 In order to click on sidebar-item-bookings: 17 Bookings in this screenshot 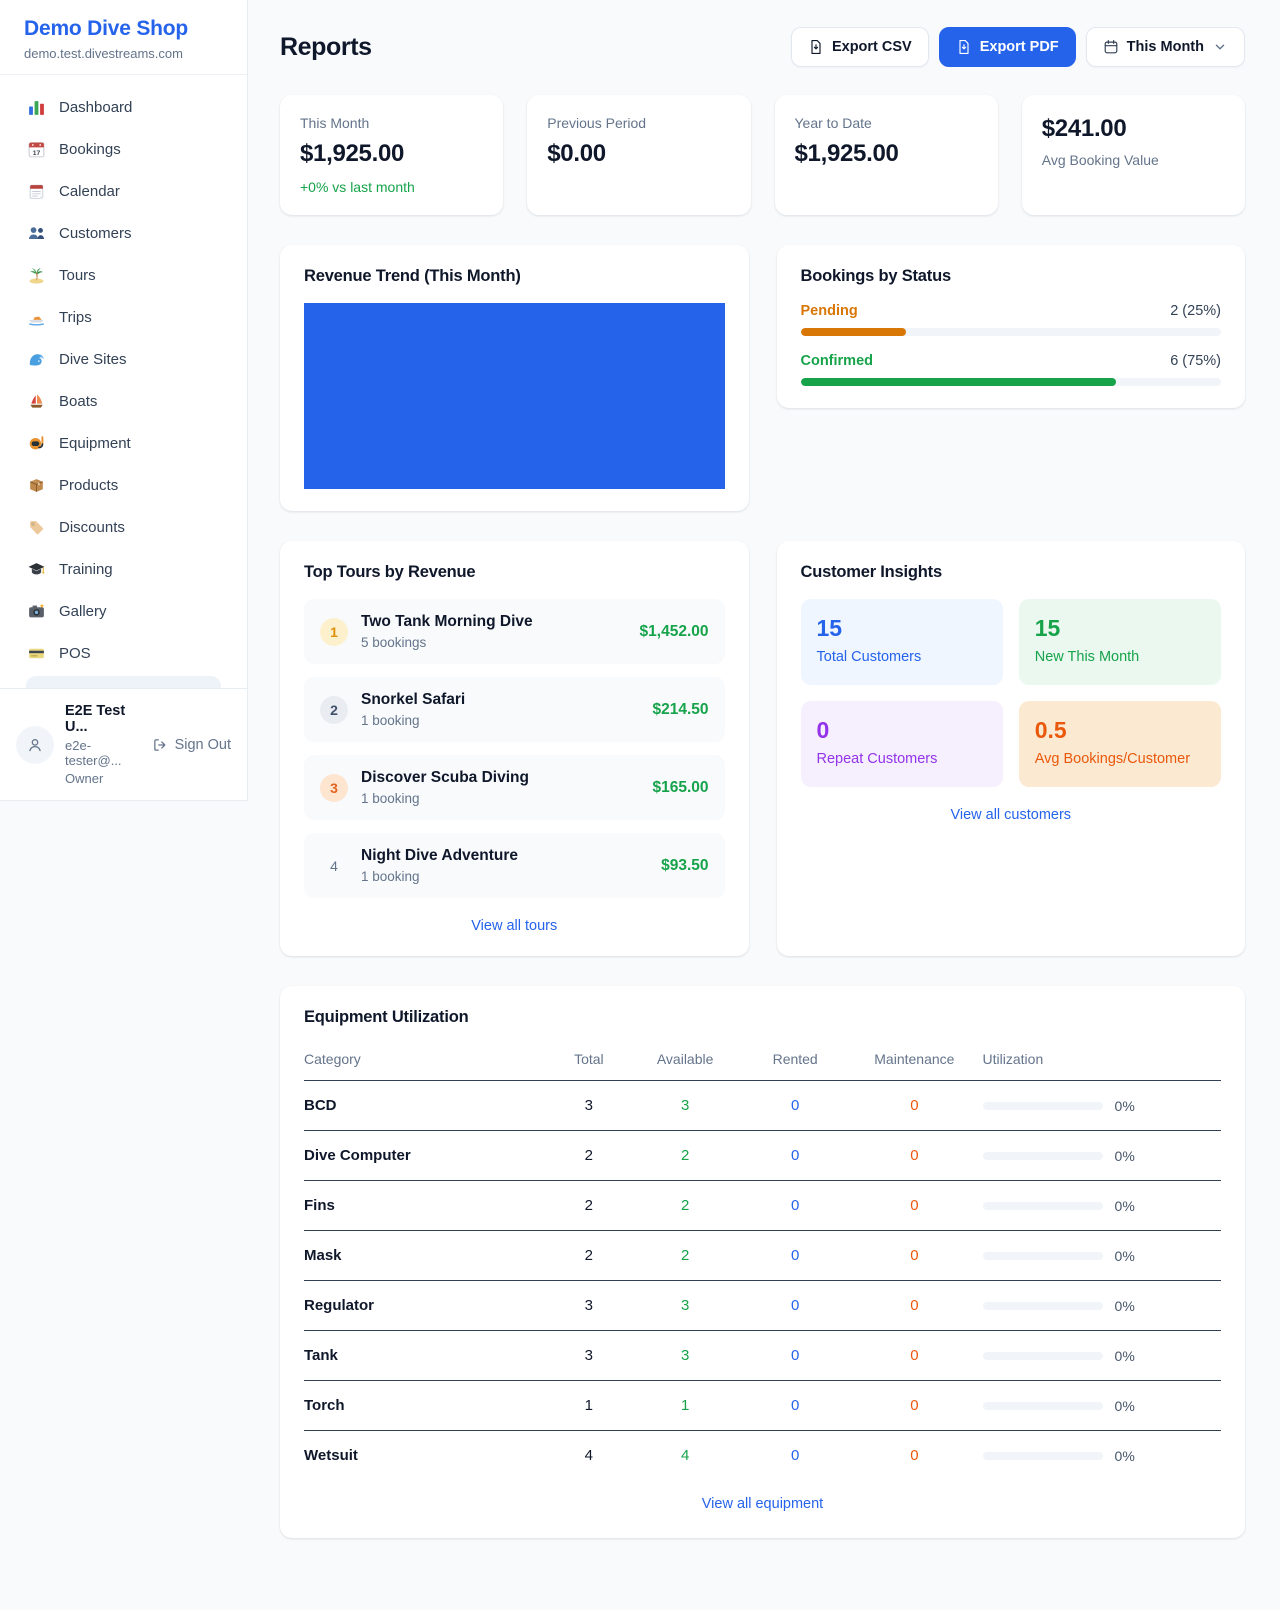, I will do `click(123, 149)`.